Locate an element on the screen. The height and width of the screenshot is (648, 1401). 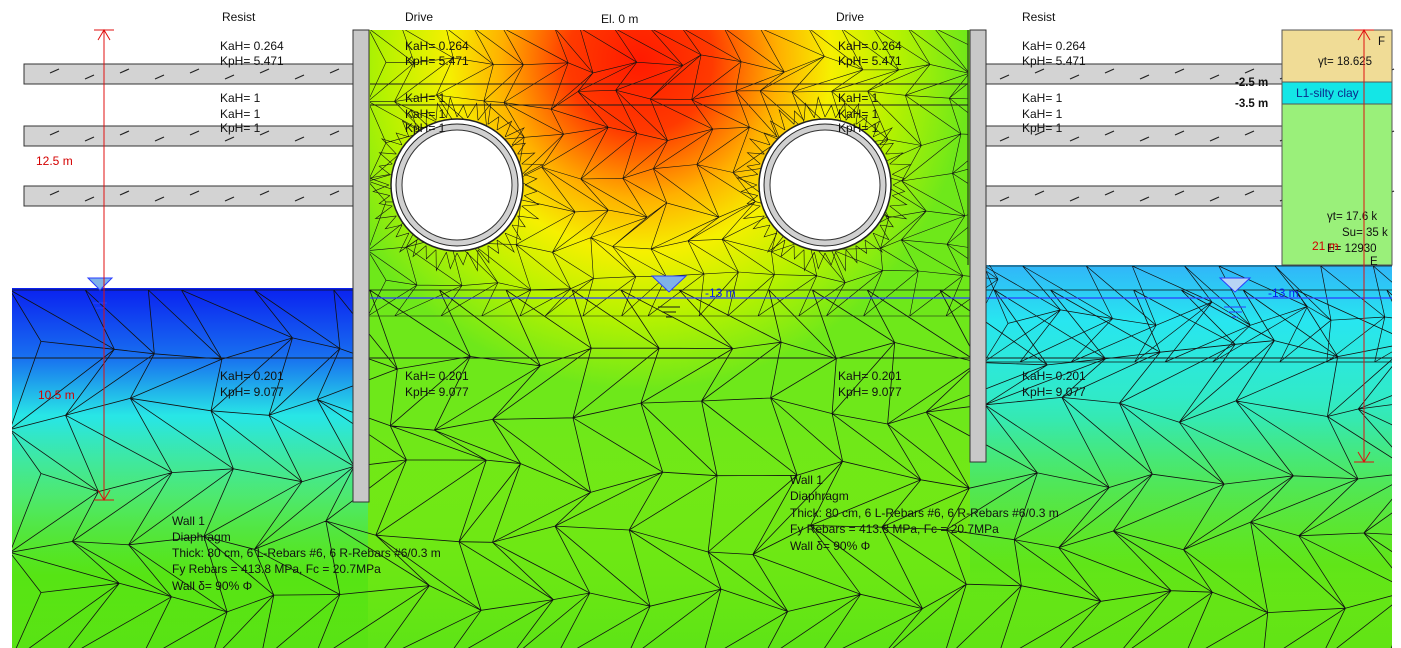
wall-note-right-line4: Fy Rebars = 413.8 MPa, Fc = 20.7MPa is located at coordinates (894, 529).